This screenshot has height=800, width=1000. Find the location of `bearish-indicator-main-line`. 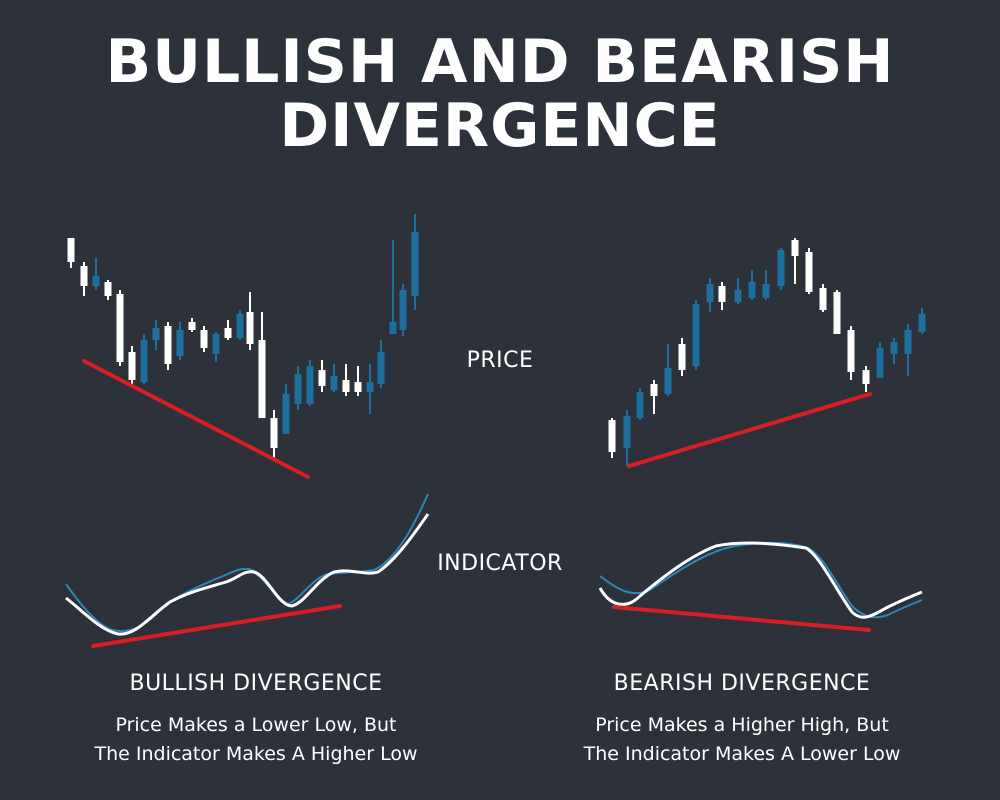

bearish-indicator-main-line is located at coordinates (760, 580).